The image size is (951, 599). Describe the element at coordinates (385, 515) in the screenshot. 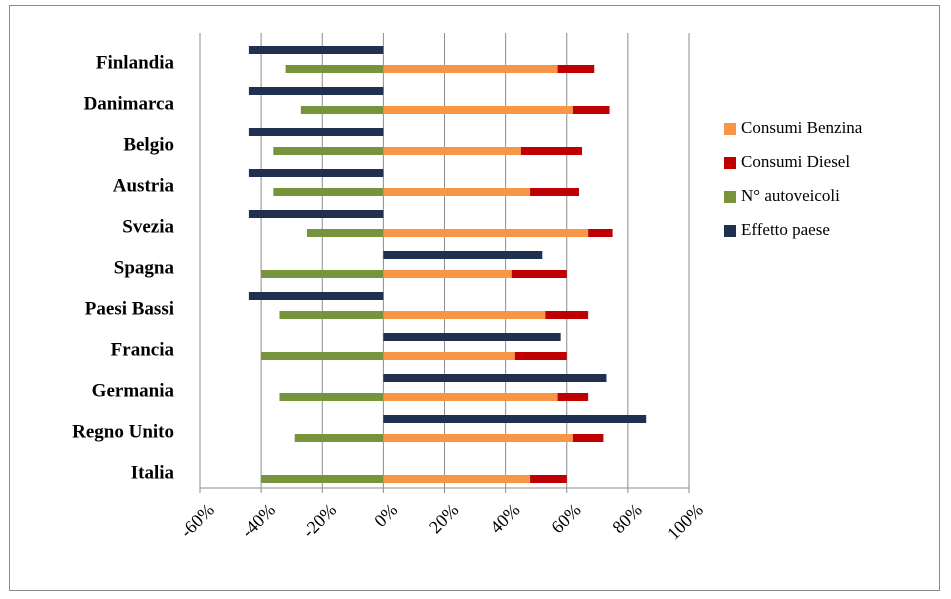

I see `x-tick-label: 0%` at that location.